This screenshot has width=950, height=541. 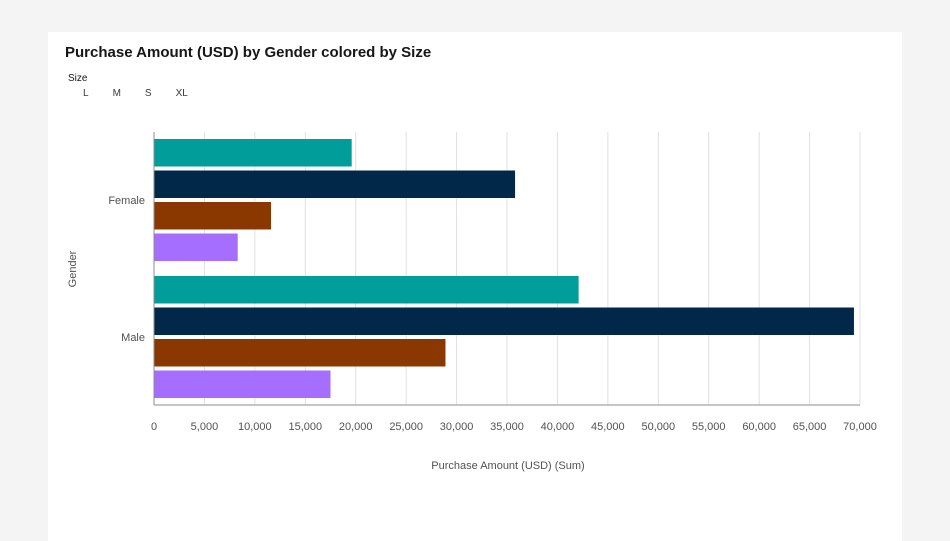 I want to click on legend-item-l: L, so click(x=86, y=93).